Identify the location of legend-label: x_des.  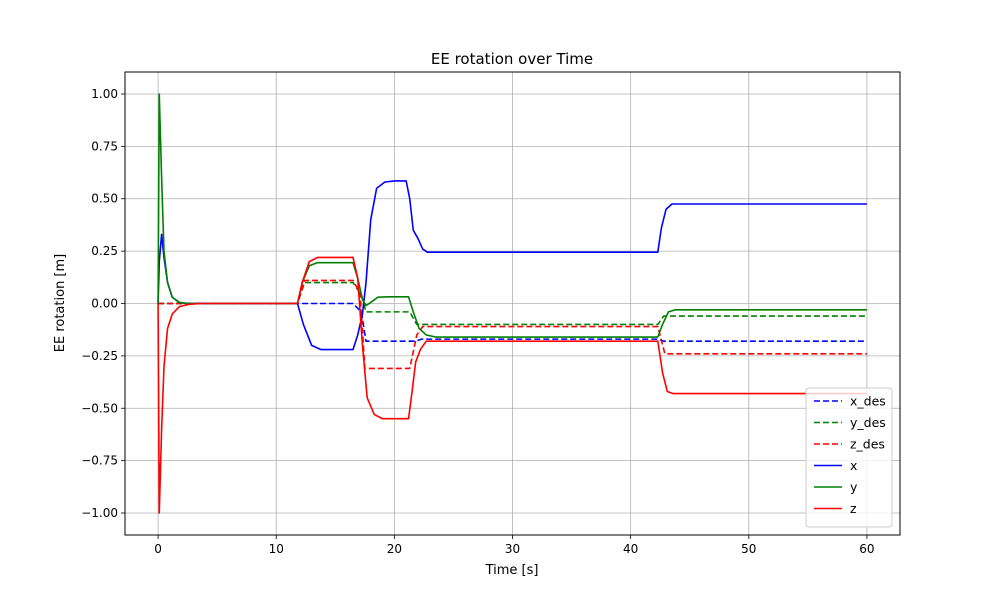
(868, 401).